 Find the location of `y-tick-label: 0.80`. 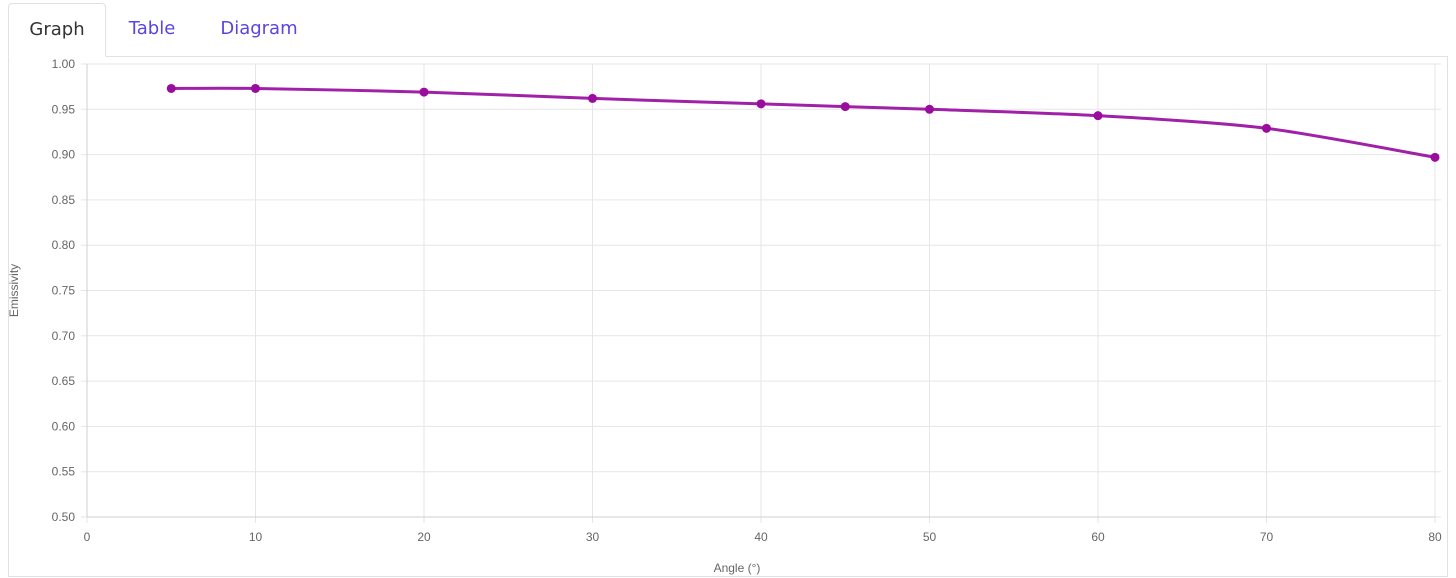

y-tick-label: 0.80 is located at coordinates (64, 245).